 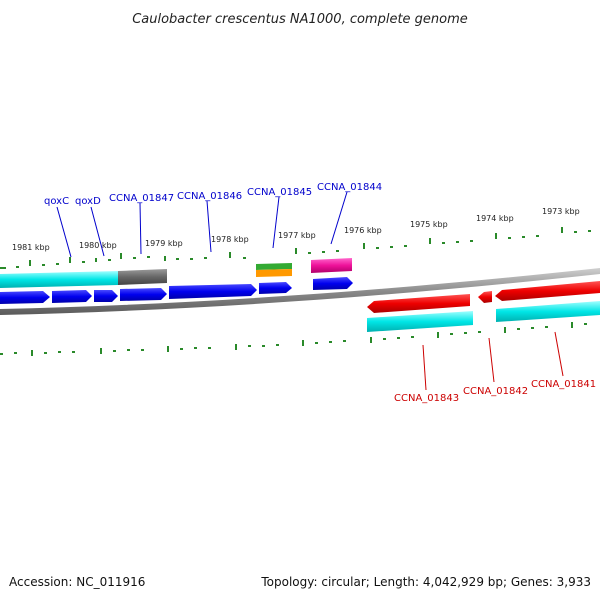 I want to click on scale-label: 1981 kbp, so click(x=31, y=247).